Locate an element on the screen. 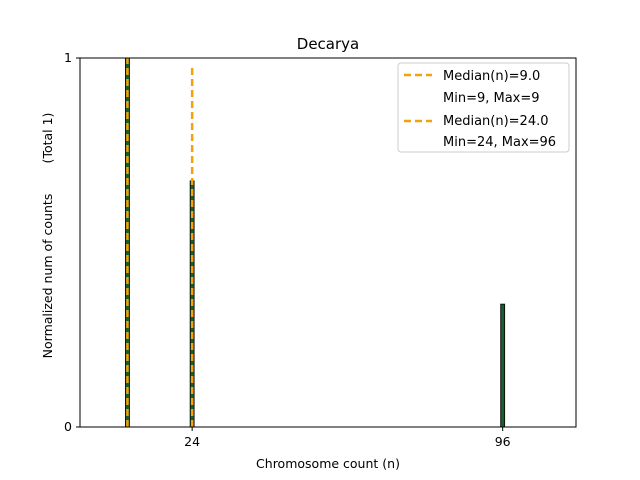 The height and width of the screenshot is (480, 640). legend-box is located at coordinates (483, 107).